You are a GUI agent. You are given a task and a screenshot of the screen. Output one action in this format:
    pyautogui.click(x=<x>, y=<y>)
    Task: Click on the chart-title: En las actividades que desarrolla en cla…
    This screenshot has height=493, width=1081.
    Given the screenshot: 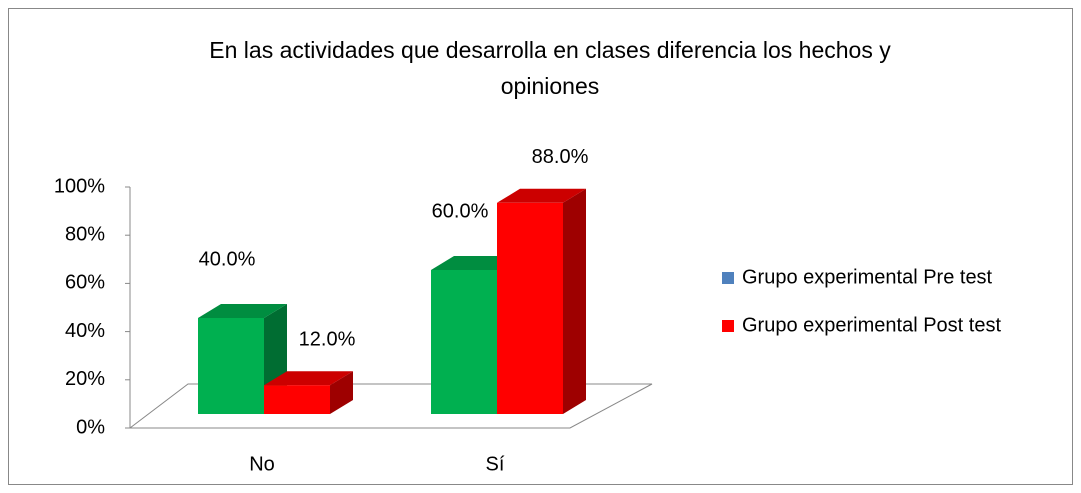 What is the action you would take?
    pyautogui.click(x=550, y=50)
    